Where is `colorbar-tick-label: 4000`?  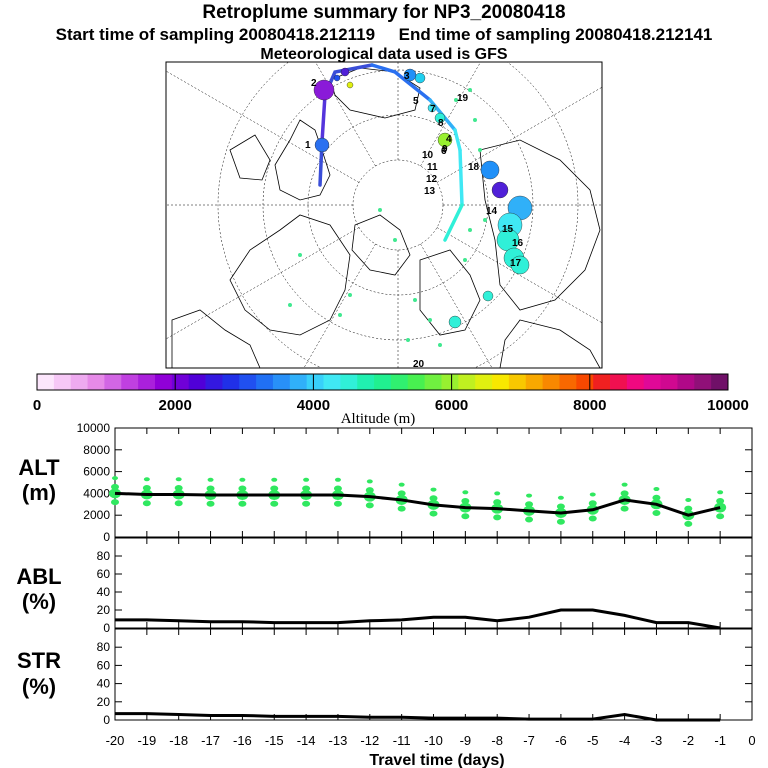
colorbar-tick-label: 4000 is located at coordinates (313, 405).